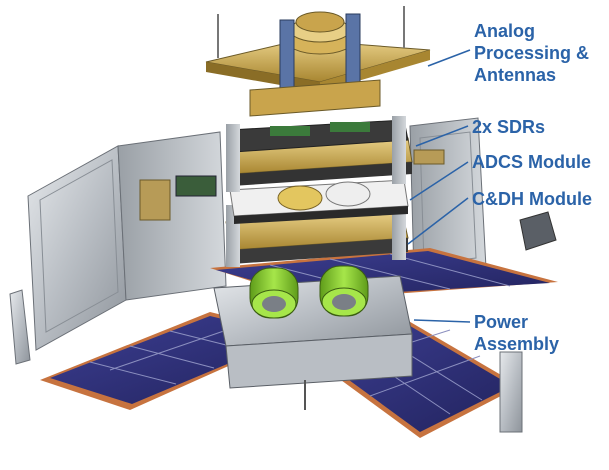 The height and width of the screenshot is (470, 609). Describe the element at coordinates (501, 322) in the screenshot. I see `label-power-line-1: Power` at that location.